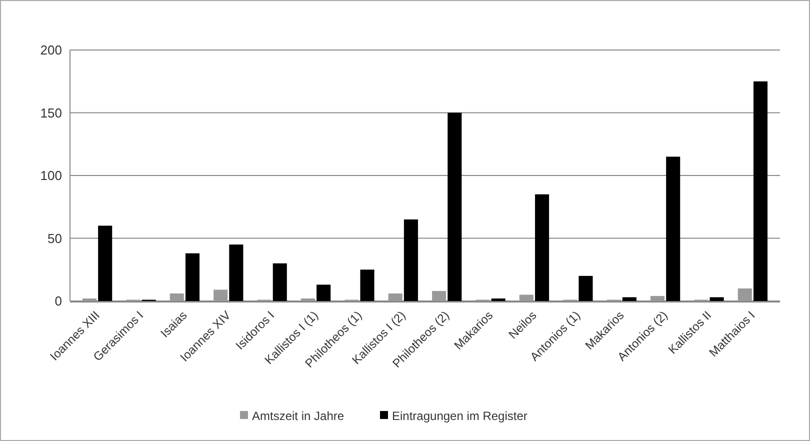  What do you see at coordinates (55, 238) in the screenshot?
I see `y-tick-label: 50` at bounding box center [55, 238].